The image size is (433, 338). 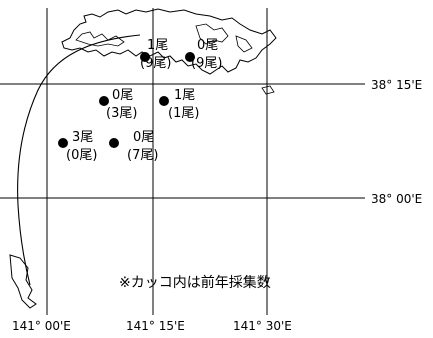 What do you see at coordinates (185, 95) in the screenshot?
I see `station-count-s4: 1尾` at bounding box center [185, 95].